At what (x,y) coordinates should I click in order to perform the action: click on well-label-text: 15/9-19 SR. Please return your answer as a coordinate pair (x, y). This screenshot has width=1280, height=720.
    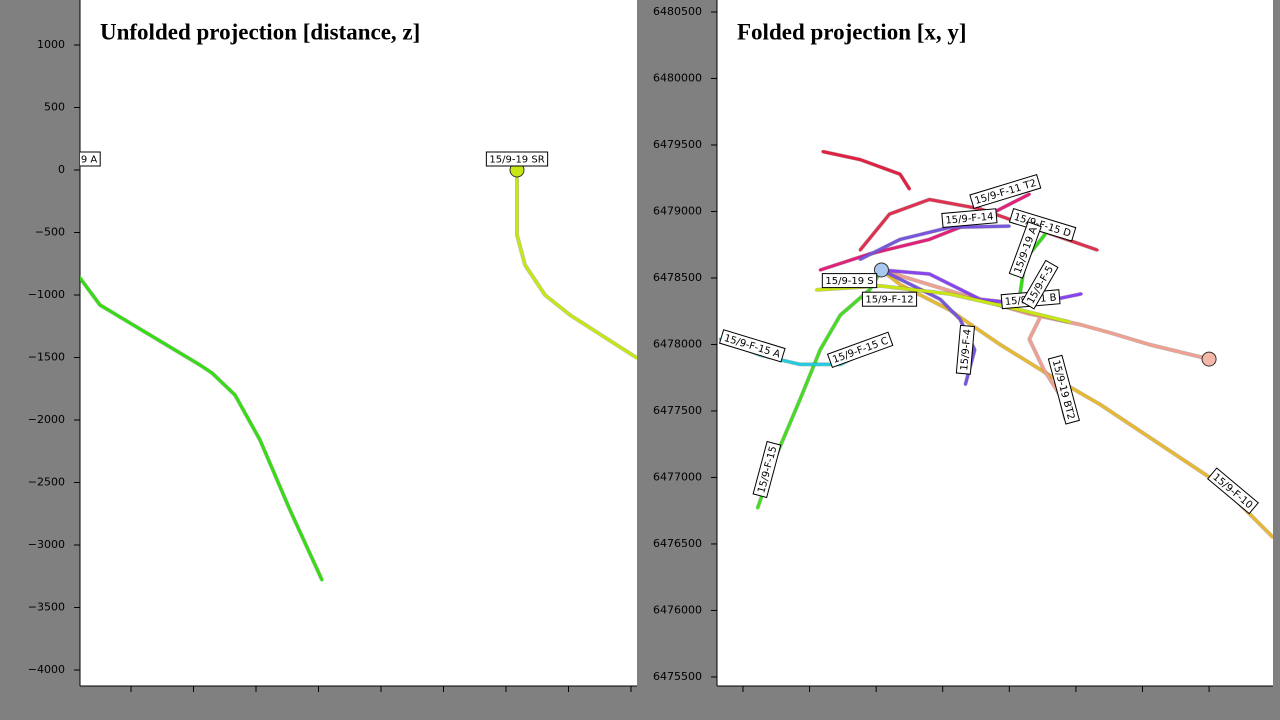
    Looking at the image, I should click on (516, 160).